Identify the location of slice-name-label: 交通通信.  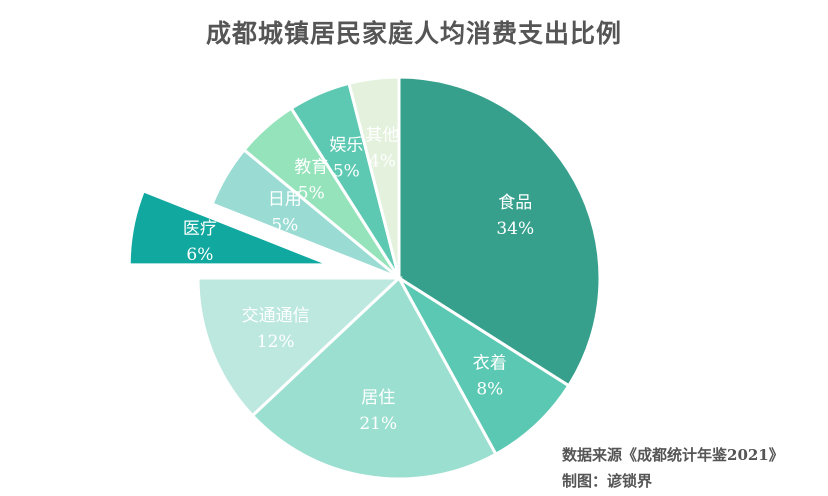
(276, 316).